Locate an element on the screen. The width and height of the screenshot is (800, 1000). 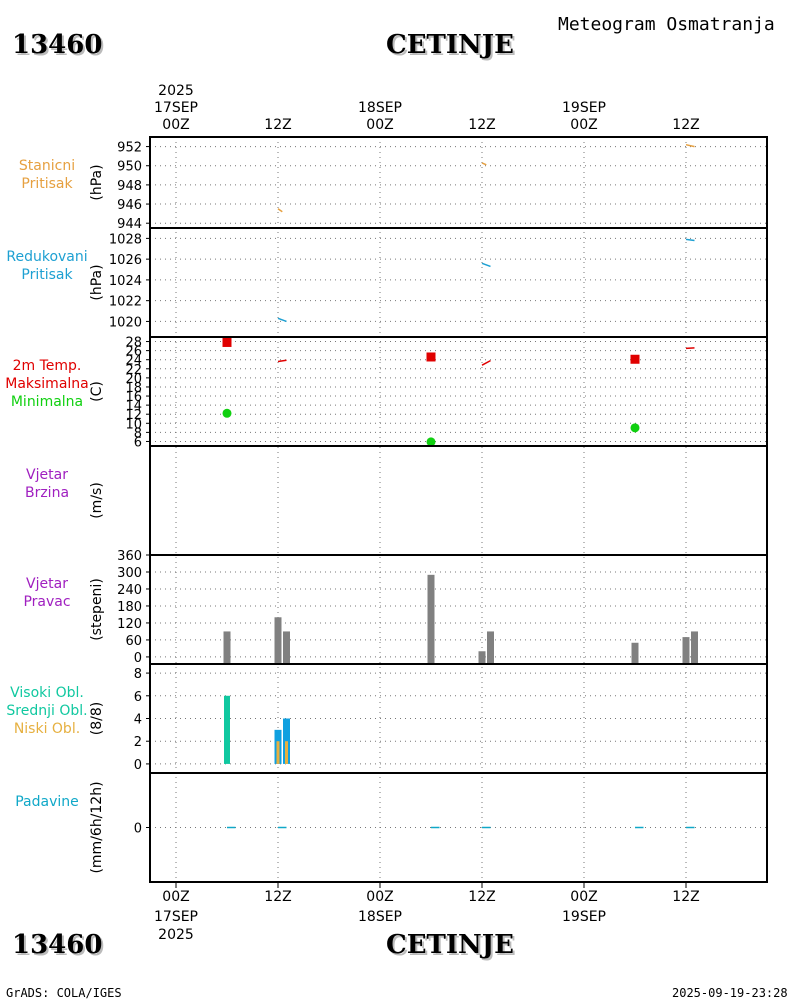
date-label-top: 19SEP is located at coordinates (584, 108).